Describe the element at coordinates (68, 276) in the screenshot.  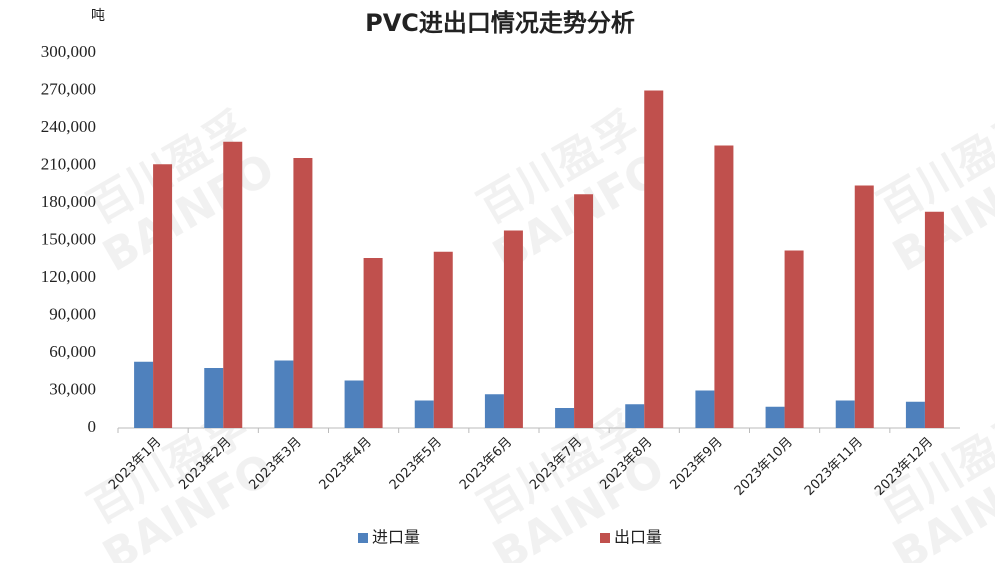
I see `y-tick-label: 120,000` at that location.